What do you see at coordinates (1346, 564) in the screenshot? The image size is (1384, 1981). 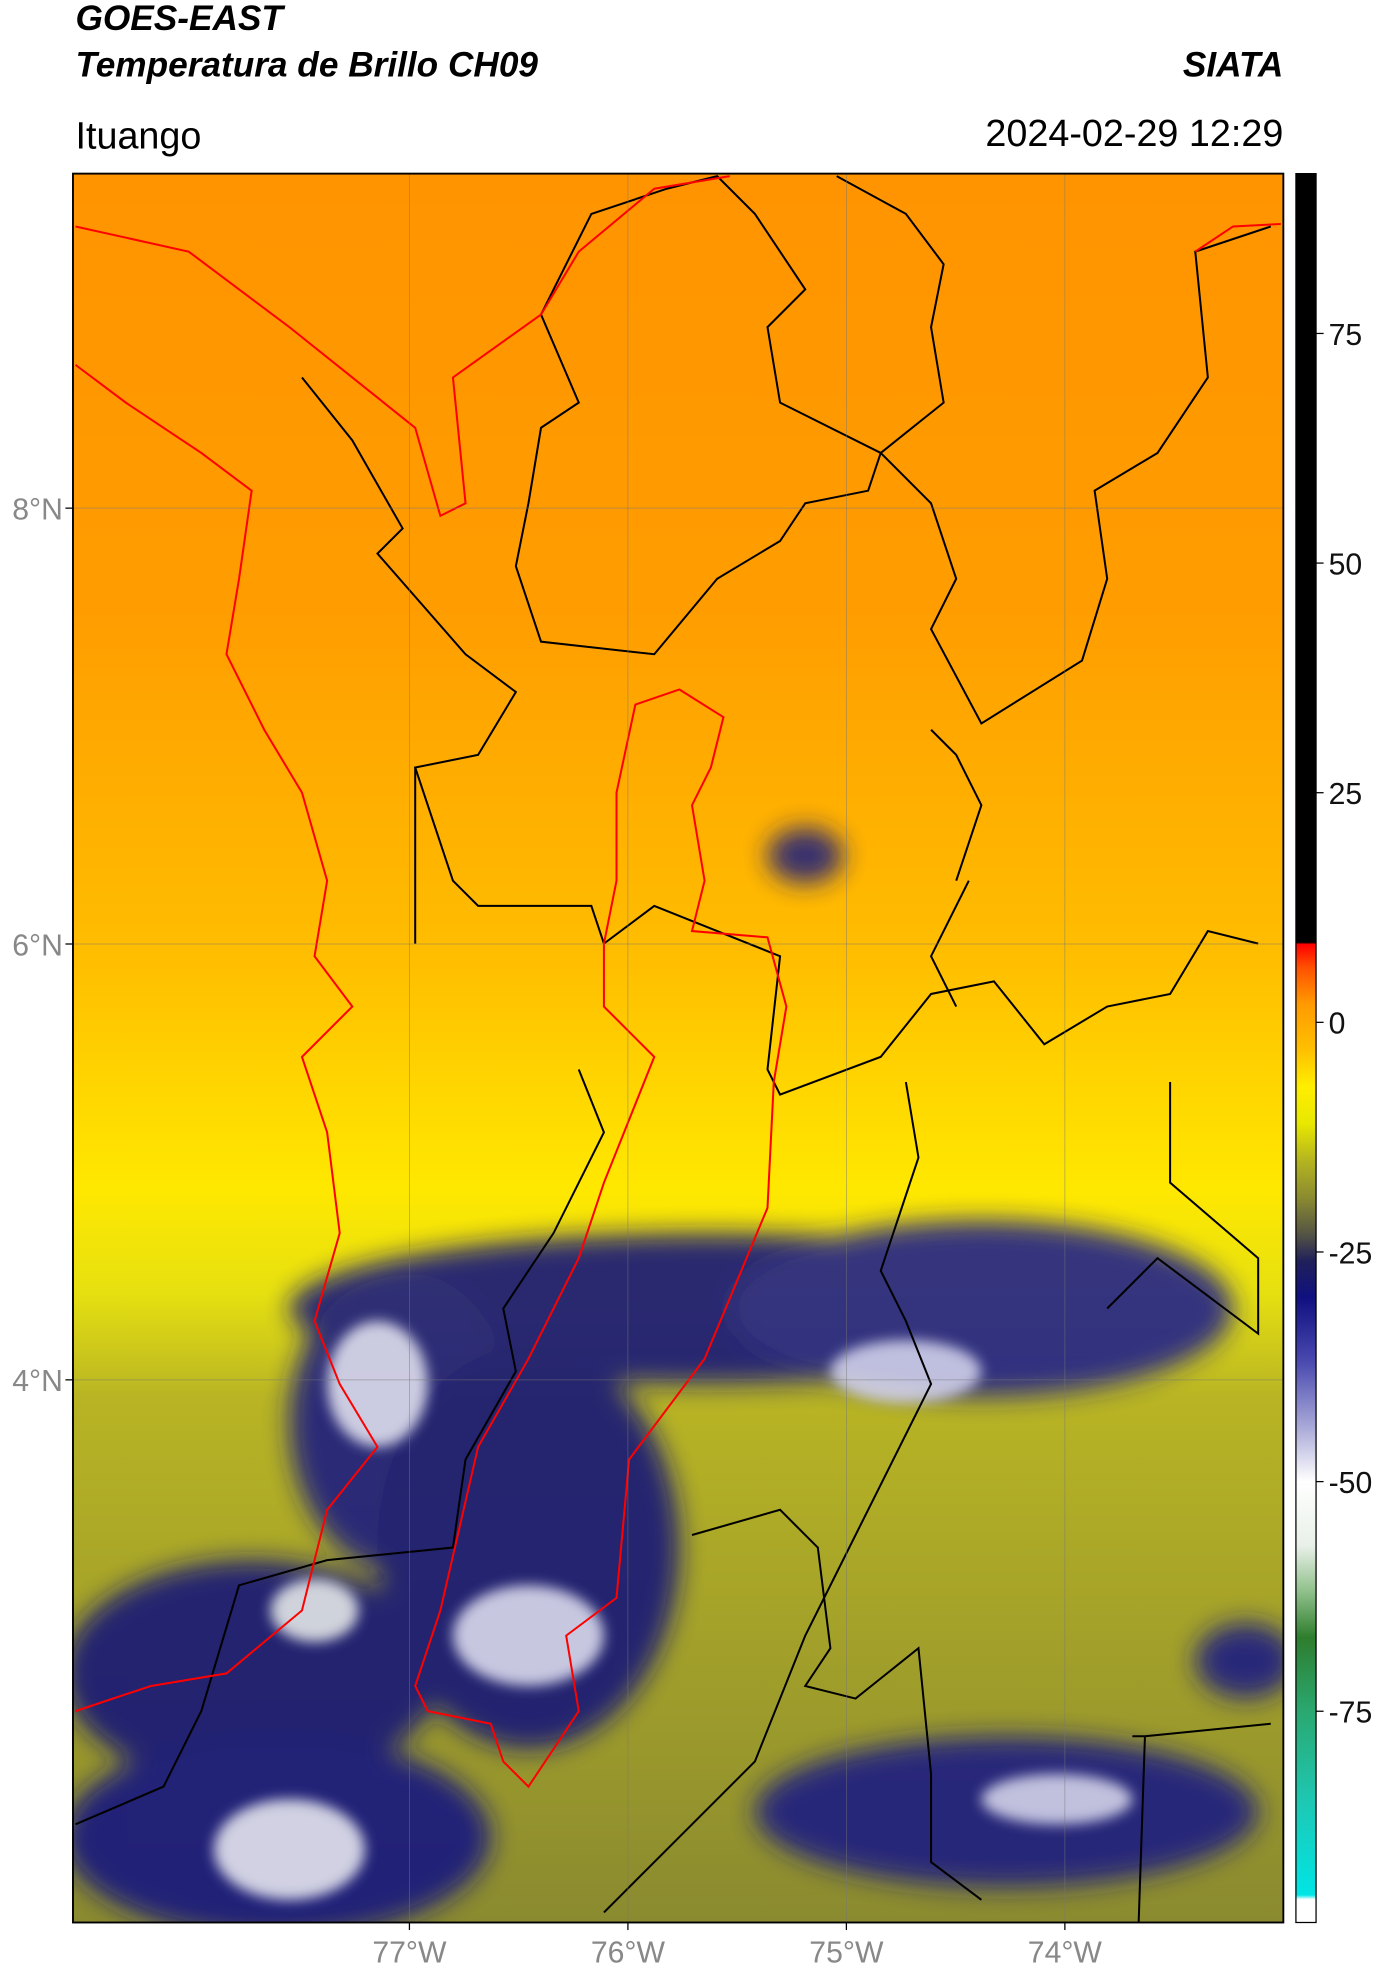 I see `colorbar-label: 50` at bounding box center [1346, 564].